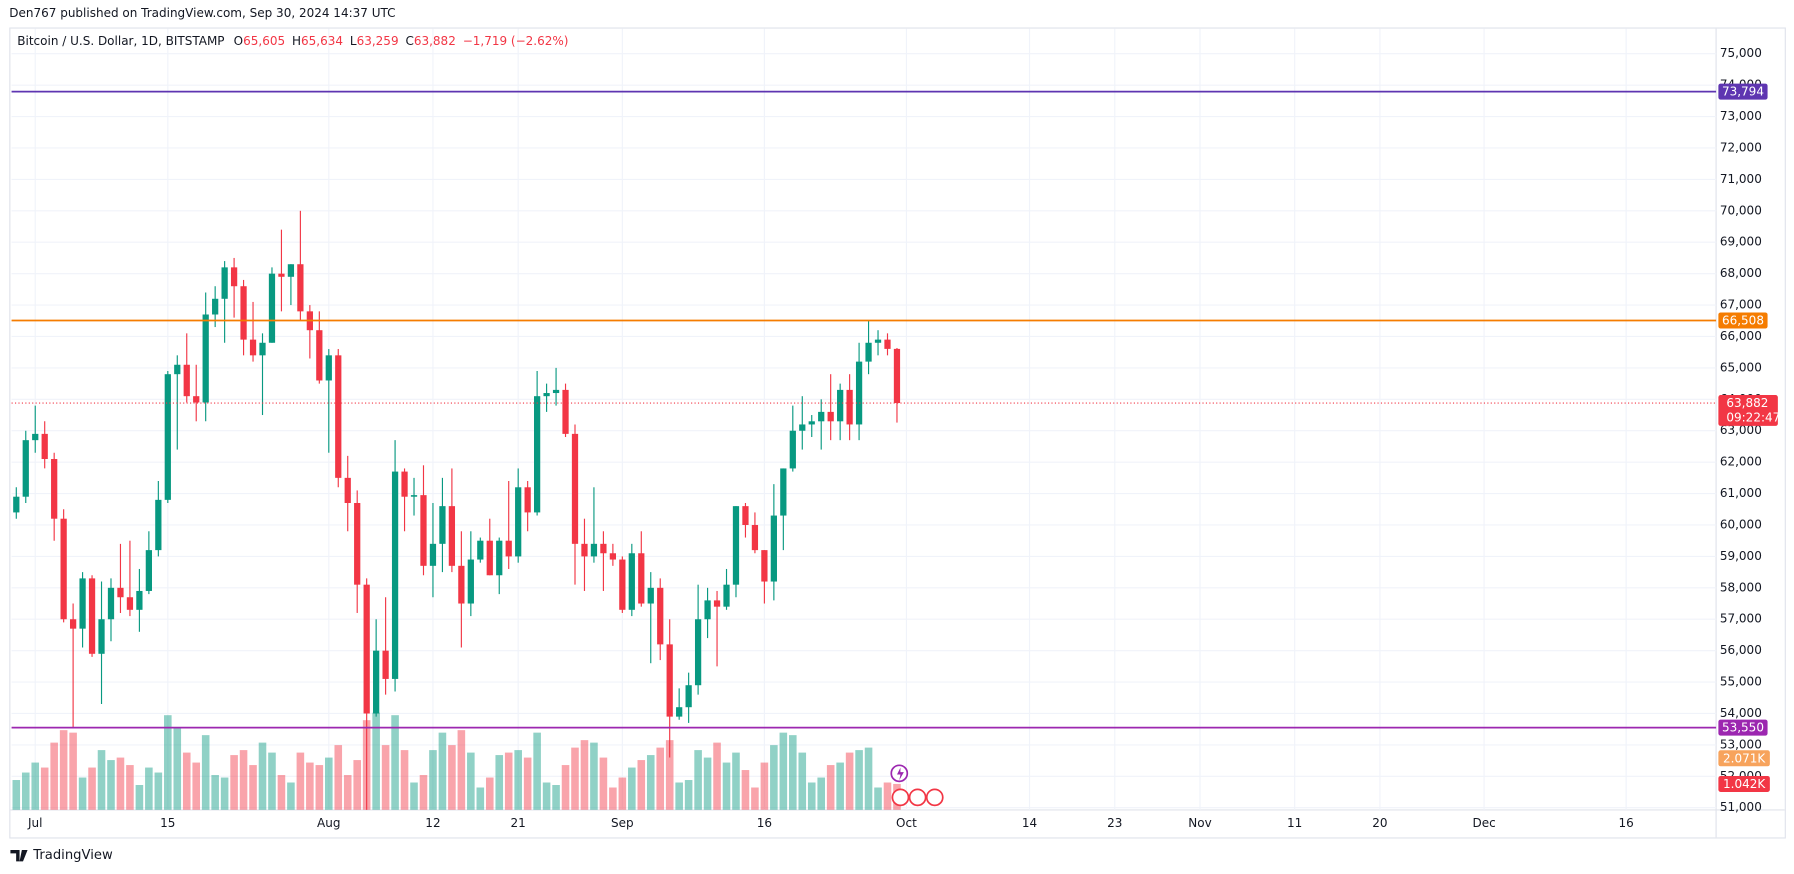  What do you see at coordinates (1741, 367) in the screenshot?
I see `y-tick-label: 65,000` at bounding box center [1741, 367].